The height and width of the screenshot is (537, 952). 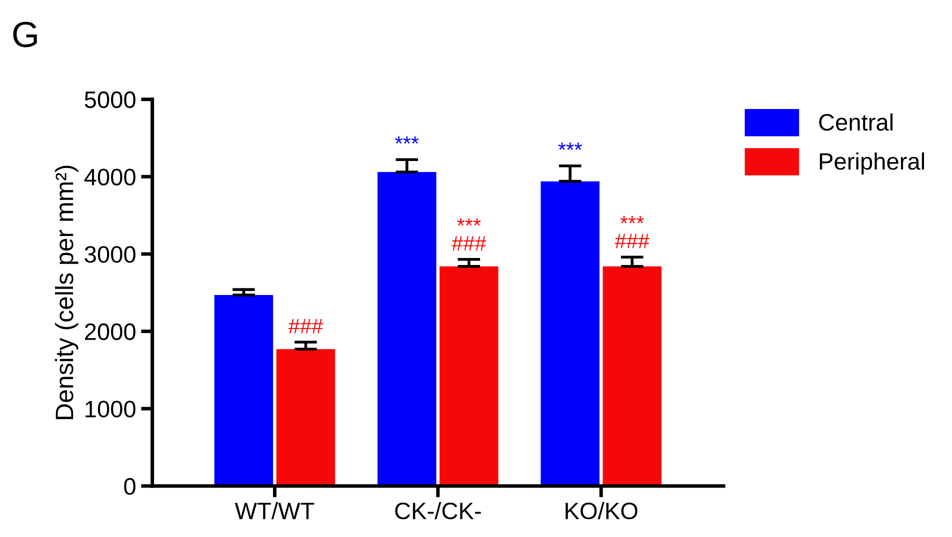 I want to click on x-tick-label: CK-/CK-, so click(x=438, y=511).